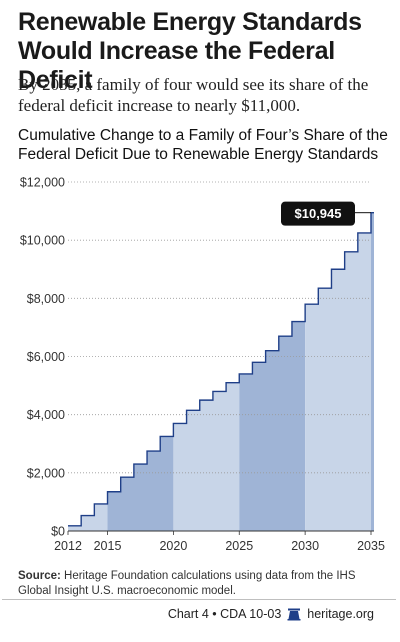 The height and width of the screenshot is (642, 400). Describe the element at coordinates (294, 614) in the screenshot. I see `liberty-bell-icon` at that location.